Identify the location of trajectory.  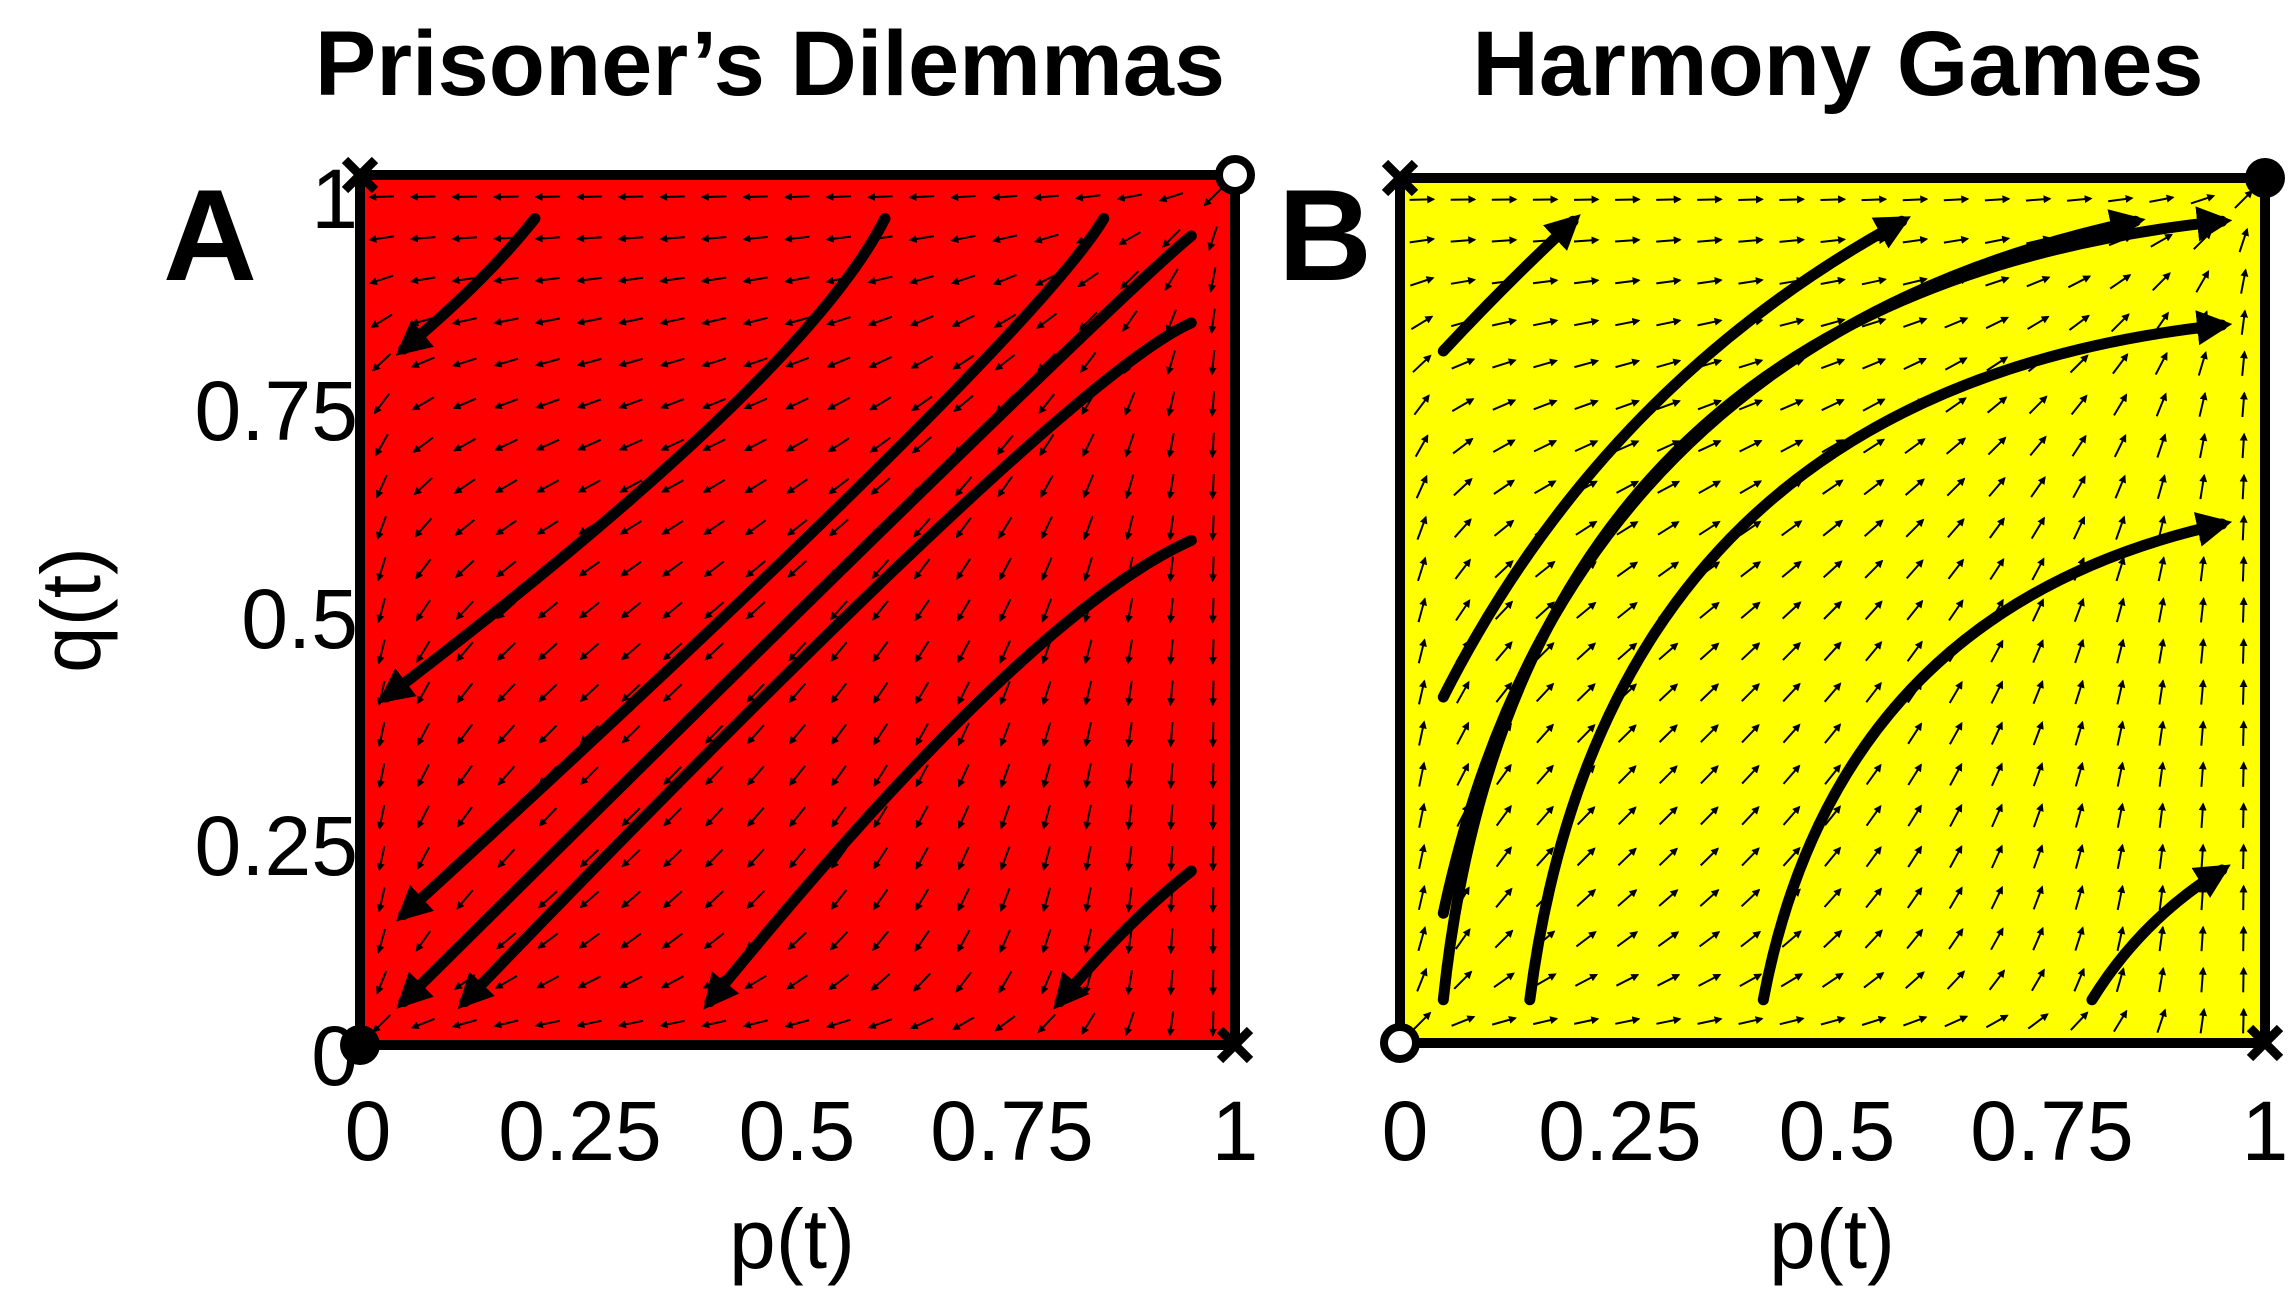
(634, 458).